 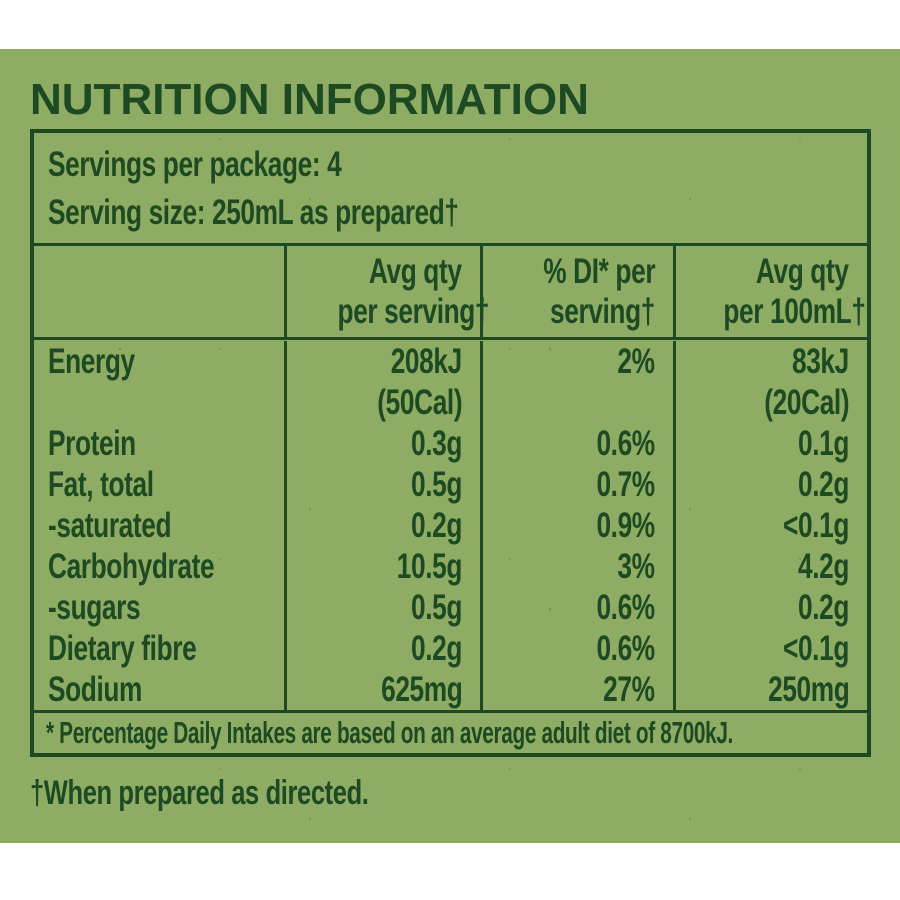 What do you see at coordinates (626, 484) in the screenshot?
I see `di-cell-value: 0.7%` at bounding box center [626, 484].